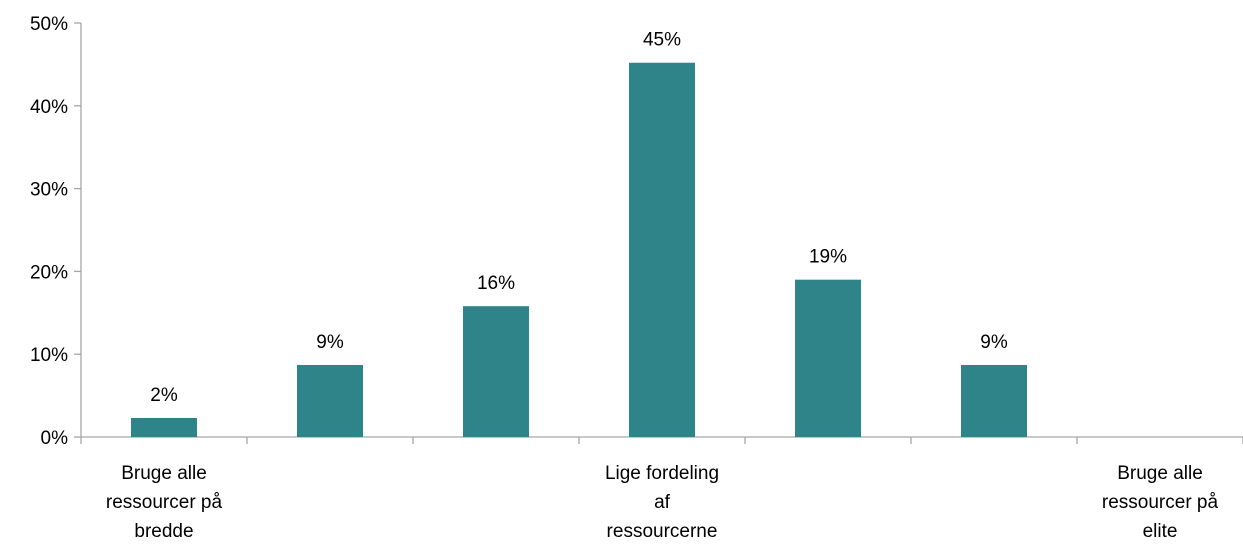 The height and width of the screenshot is (547, 1243). I want to click on x-category-label: af, so click(662, 502).